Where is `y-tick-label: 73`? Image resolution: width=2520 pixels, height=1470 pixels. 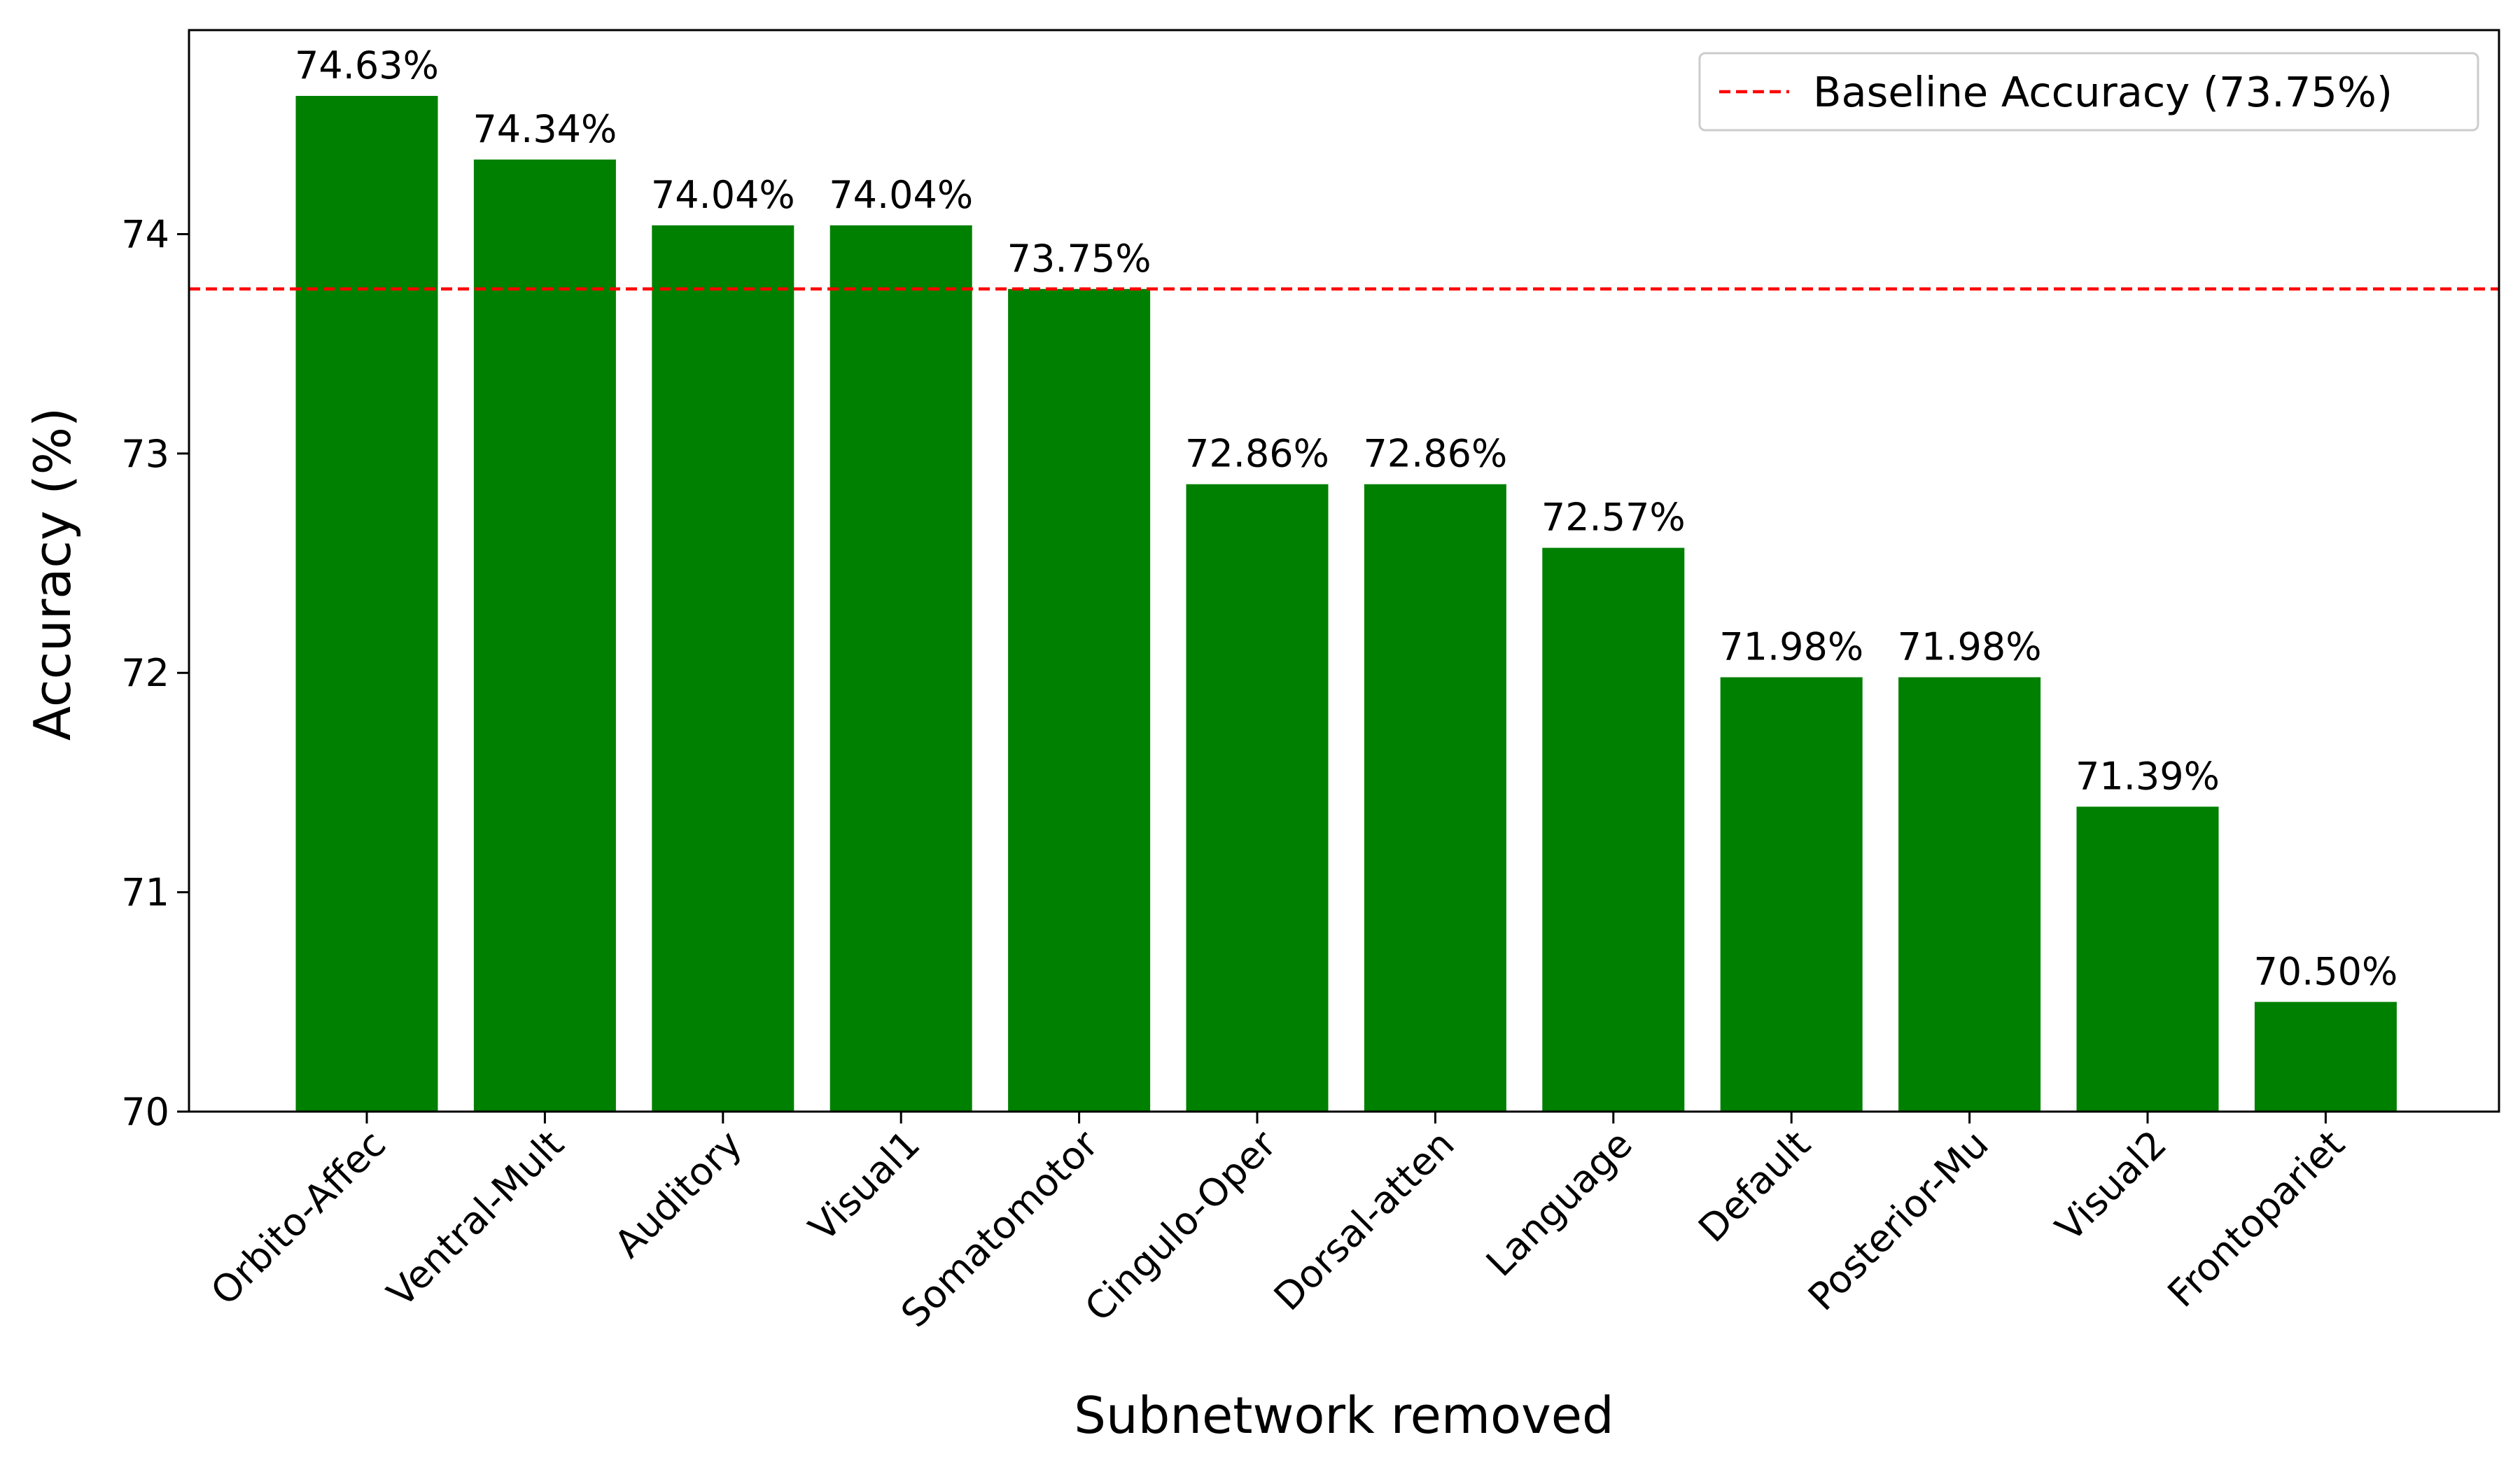
y-tick-label: 73 is located at coordinates (145, 454).